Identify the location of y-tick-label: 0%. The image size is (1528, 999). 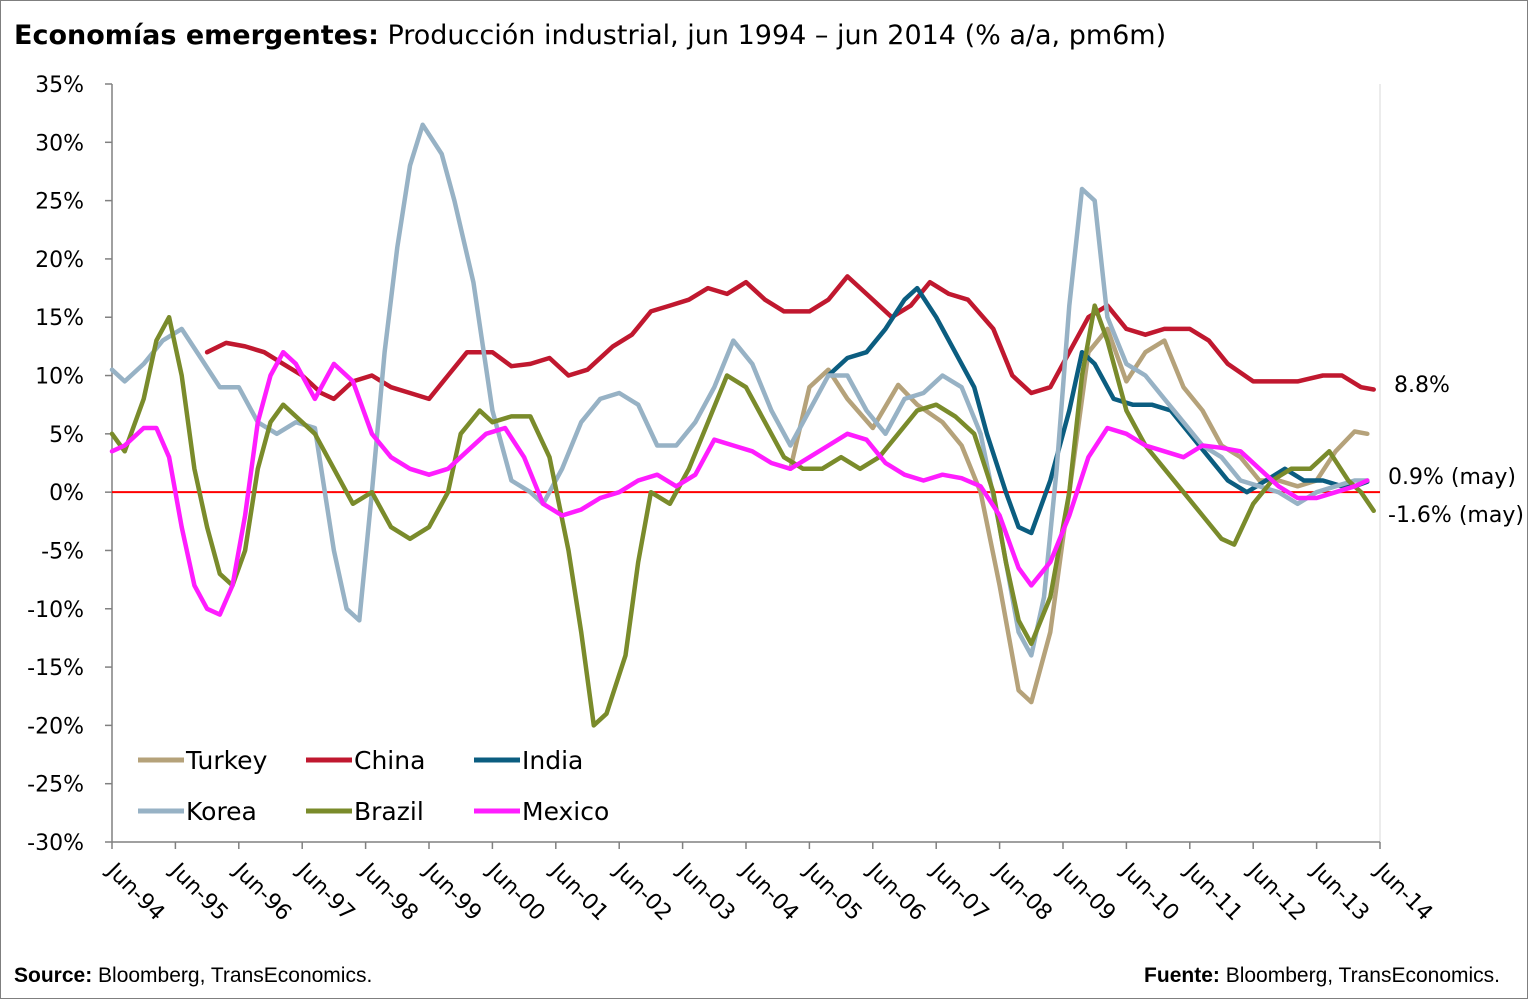
(66, 493).